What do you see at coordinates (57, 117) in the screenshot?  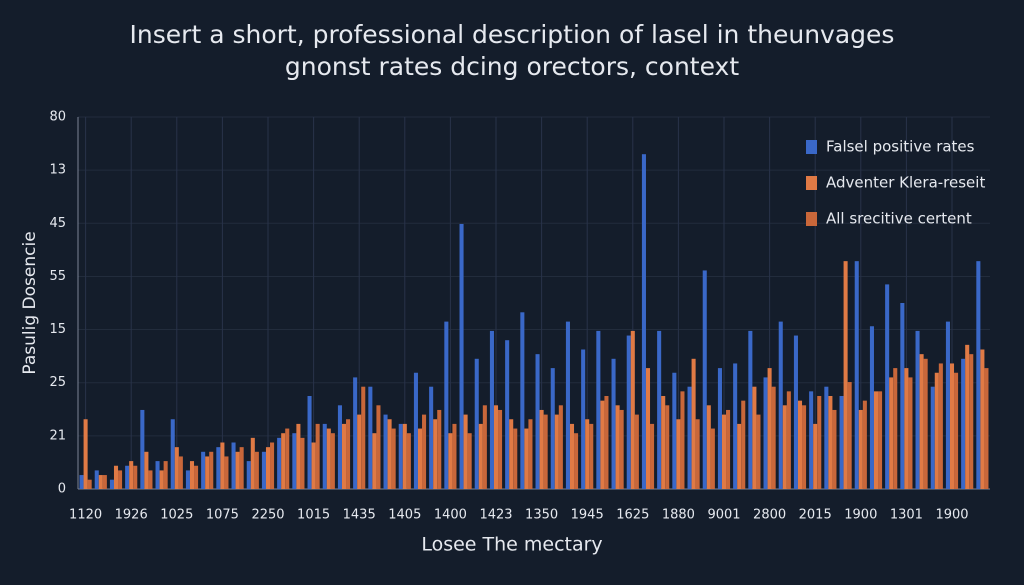 I see `y-tick-label: 80` at bounding box center [57, 117].